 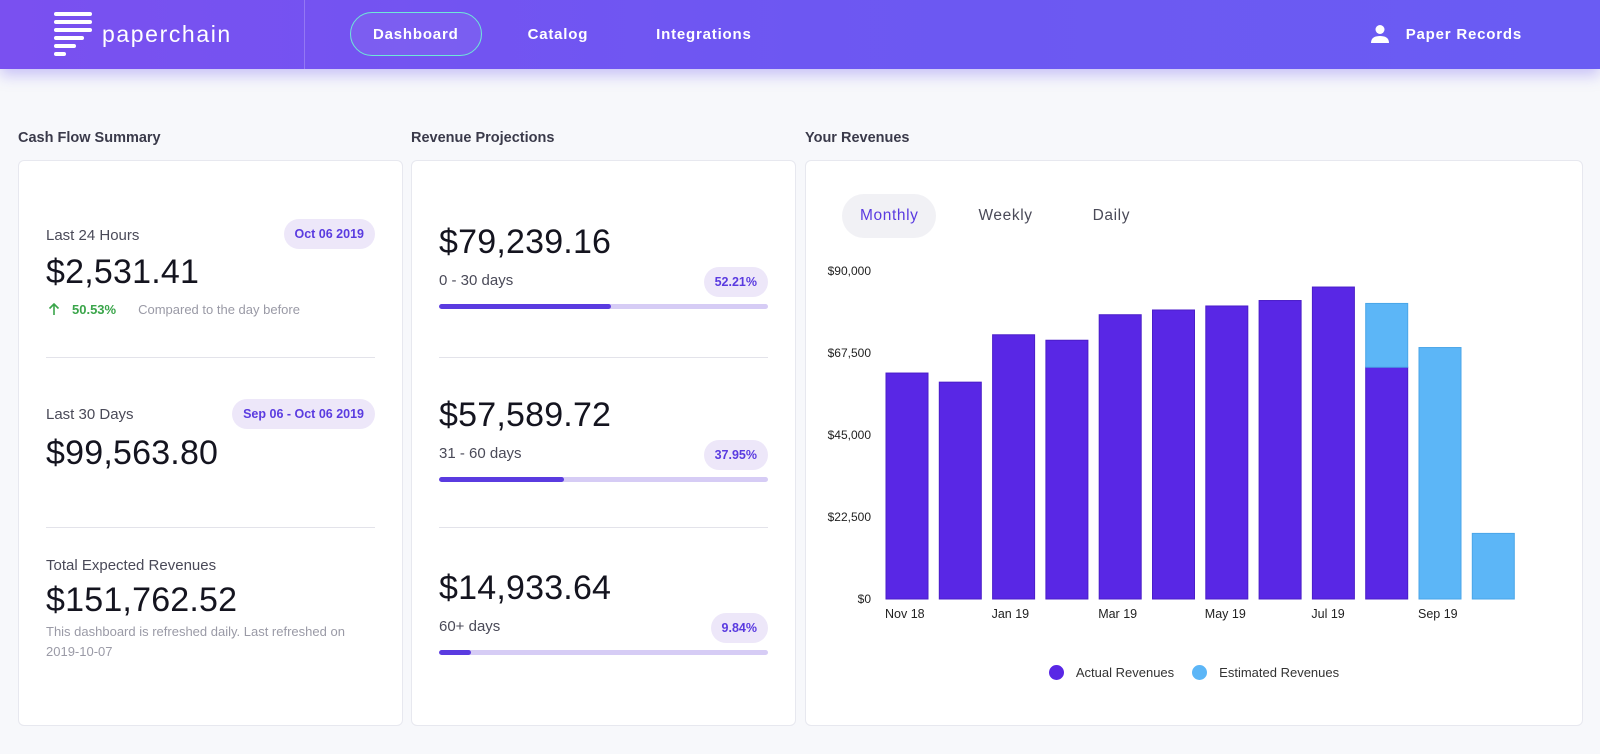 What do you see at coordinates (90, 414) in the screenshot?
I see `last30-label: Last 30 Days` at bounding box center [90, 414].